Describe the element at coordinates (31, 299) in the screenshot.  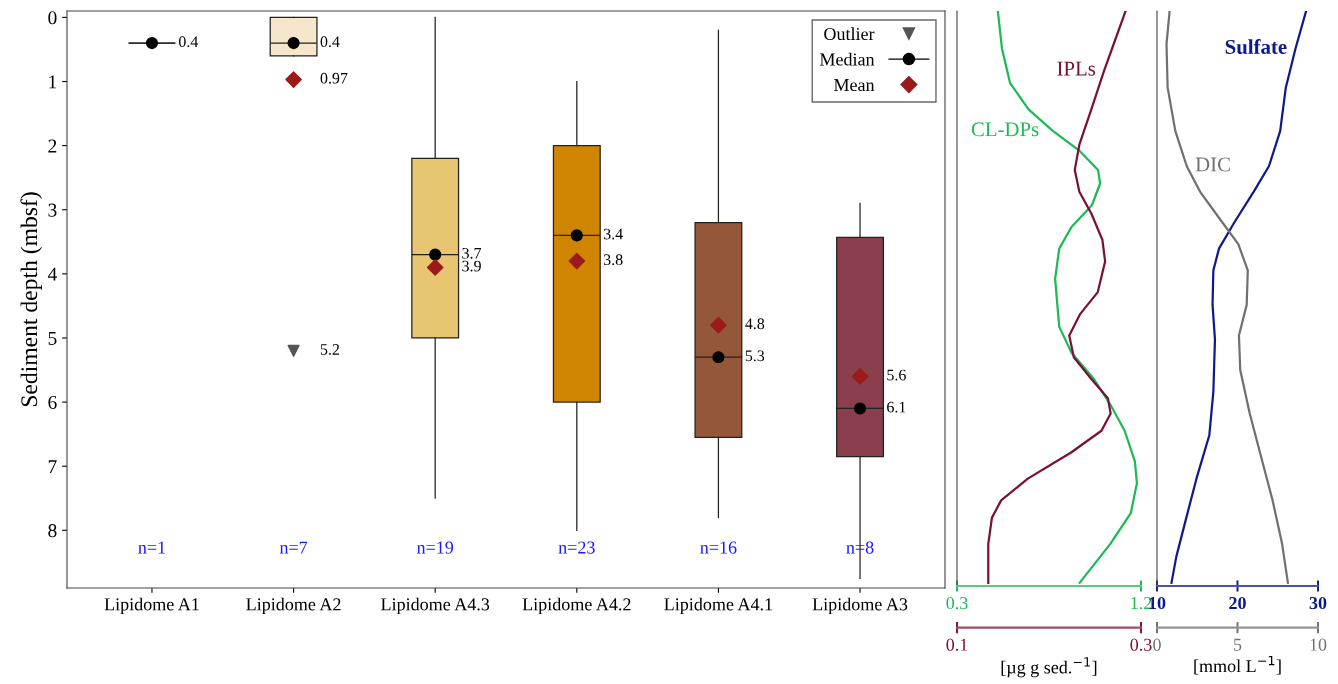
I see `y-axis-title: Sediment depth (mbsf)` at that location.